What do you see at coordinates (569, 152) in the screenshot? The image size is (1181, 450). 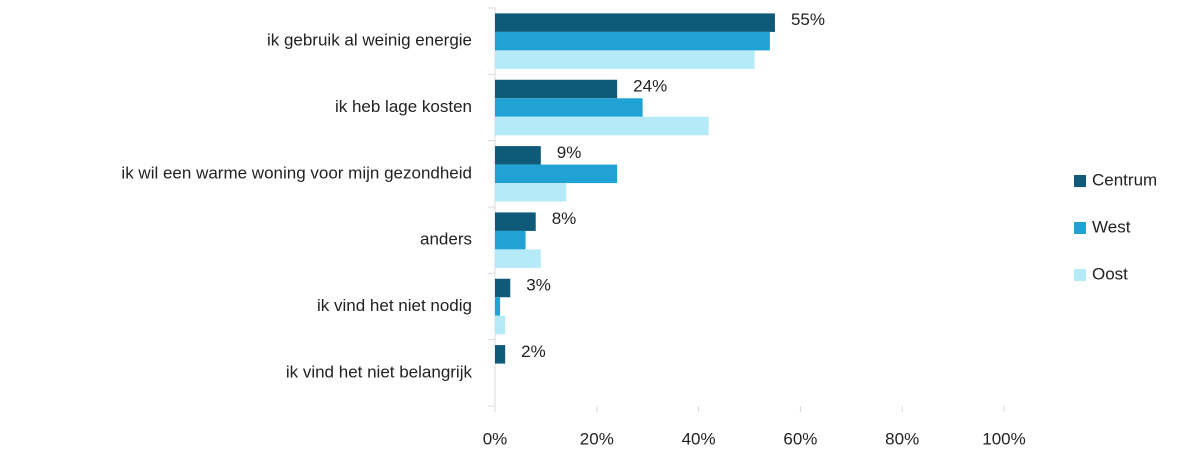 I see `value-label: 9%` at bounding box center [569, 152].